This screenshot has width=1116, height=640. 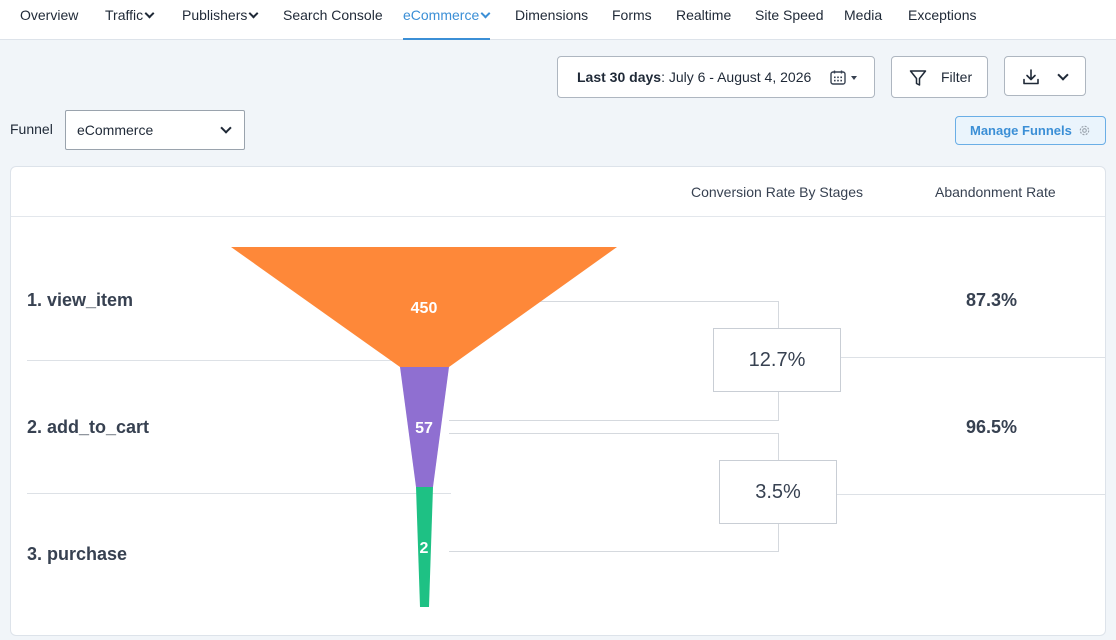 I want to click on date-range-text: : July 6 - August 4, 2026, so click(x=736, y=77).